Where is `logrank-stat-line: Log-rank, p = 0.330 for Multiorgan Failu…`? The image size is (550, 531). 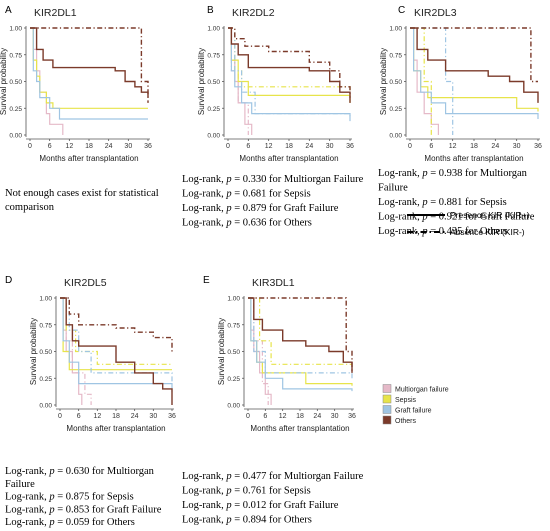
logrank-stat-line: Log-rank, p = 0.330 for Multiorgan Failu… is located at coordinates (273, 179).